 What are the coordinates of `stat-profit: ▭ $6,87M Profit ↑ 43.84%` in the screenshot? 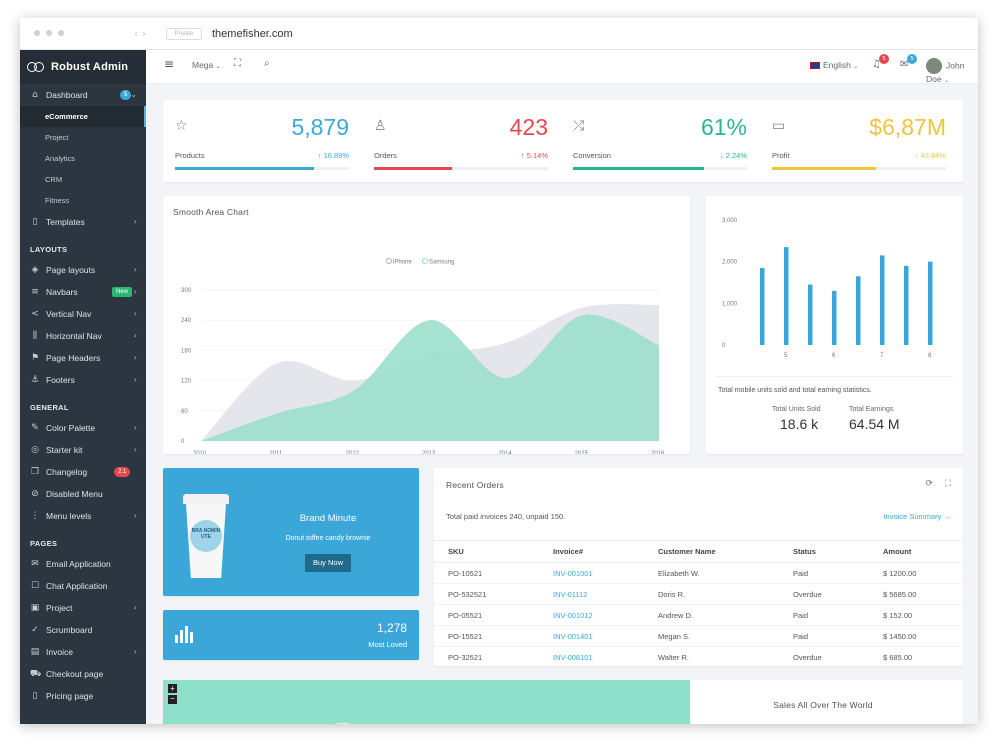 It's located at (859, 141).